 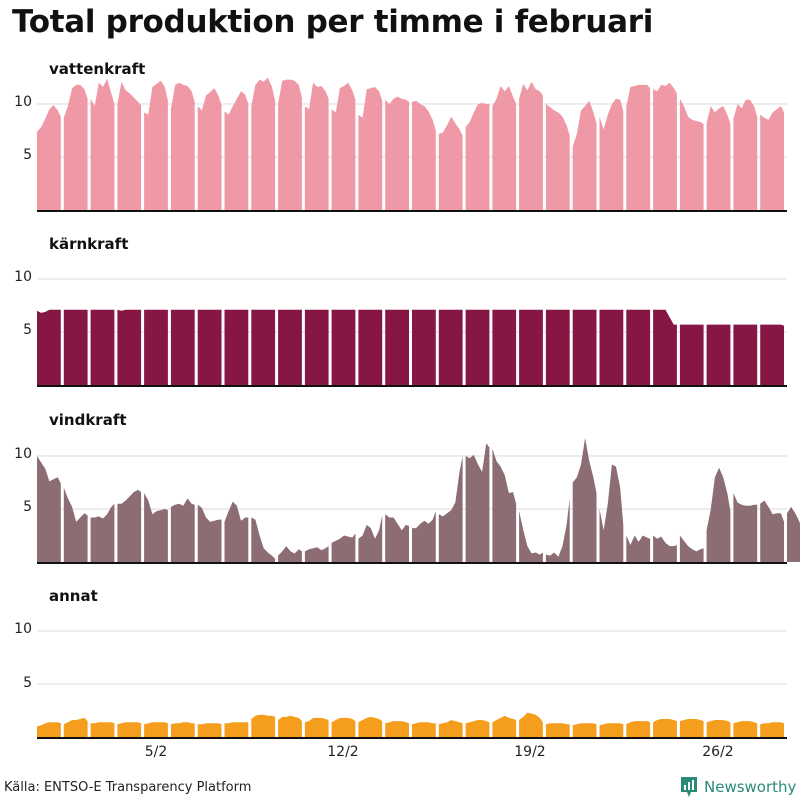 I want to click on x-tick-label: 19/2, so click(x=530, y=752).